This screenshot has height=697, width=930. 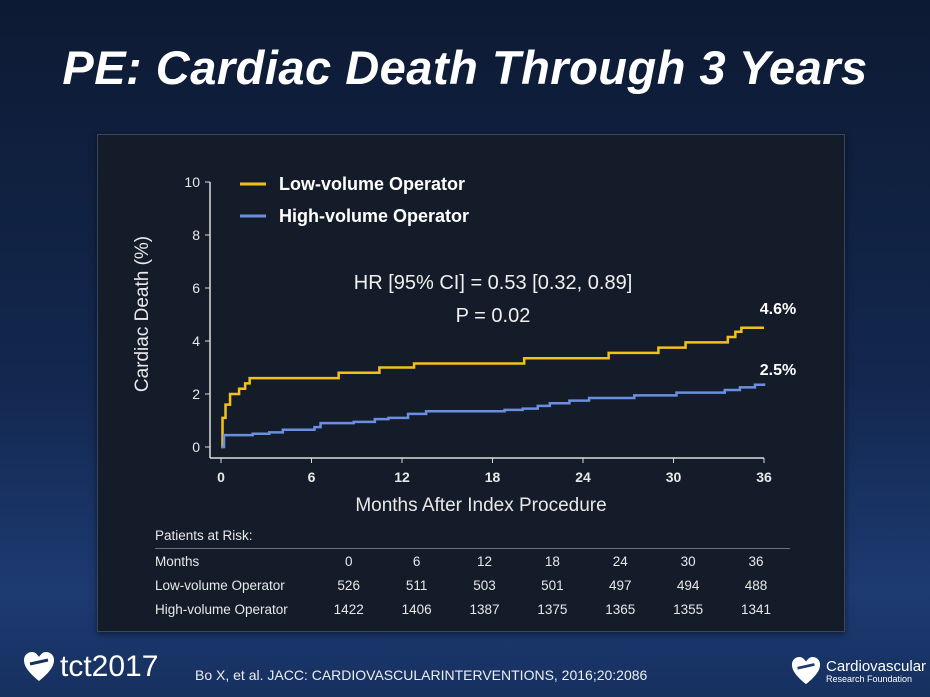 I want to click on risk-cell: 1422, so click(x=348, y=609).